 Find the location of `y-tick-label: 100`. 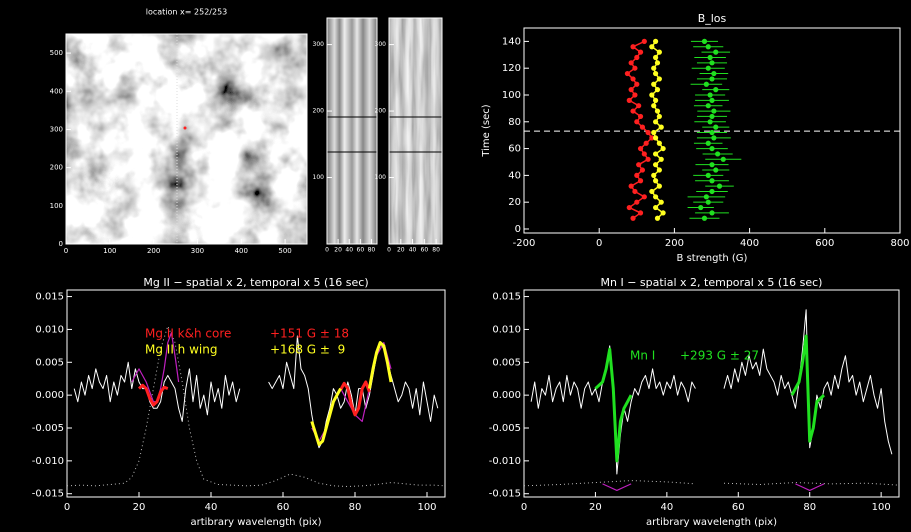

y-tick-label: 100 is located at coordinates (56, 206).